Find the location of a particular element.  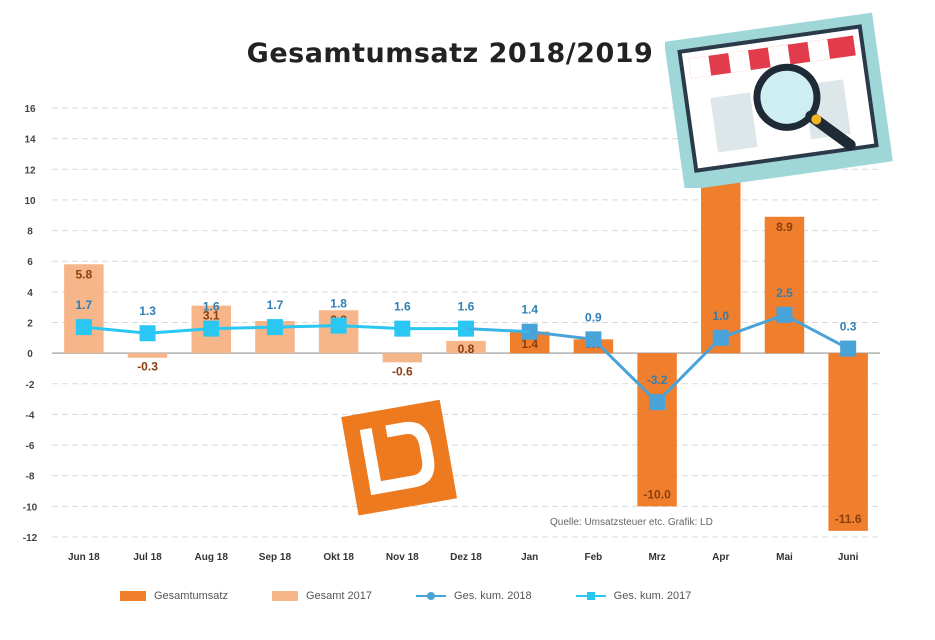

x-tick-label: Okt 18 is located at coordinates (338, 557).